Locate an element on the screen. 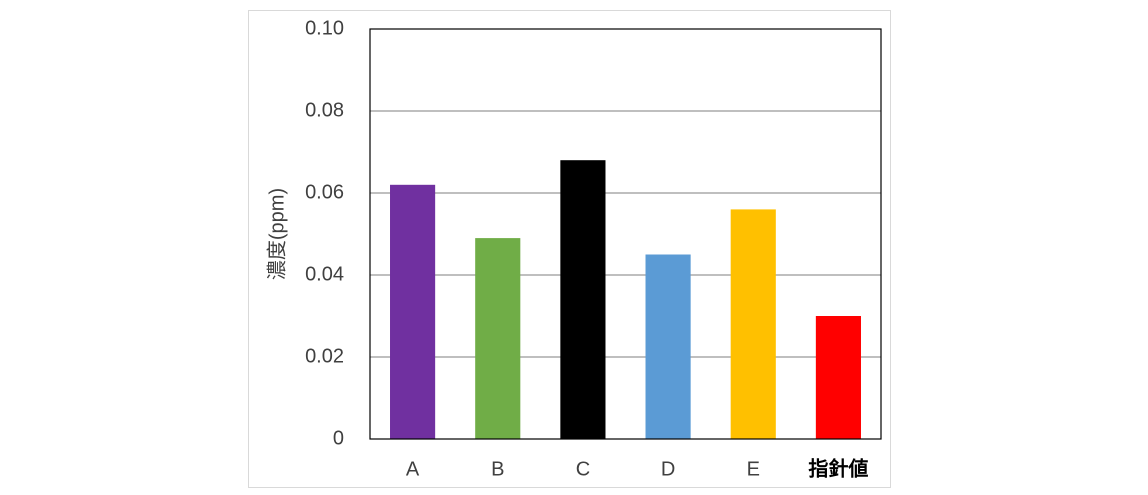 This screenshot has width=1148, height=495. y-tick-label: 0.02 is located at coordinates (324, 356).